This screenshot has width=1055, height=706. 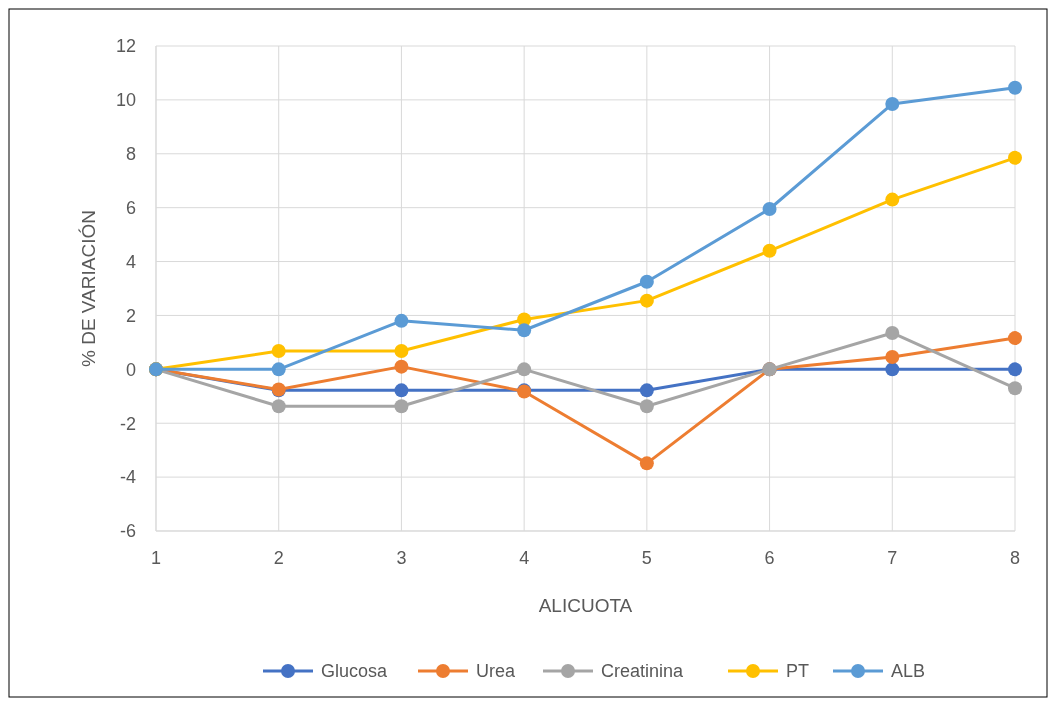 What do you see at coordinates (127, 423) in the screenshot?
I see `y-tick-label: -2` at bounding box center [127, 423].